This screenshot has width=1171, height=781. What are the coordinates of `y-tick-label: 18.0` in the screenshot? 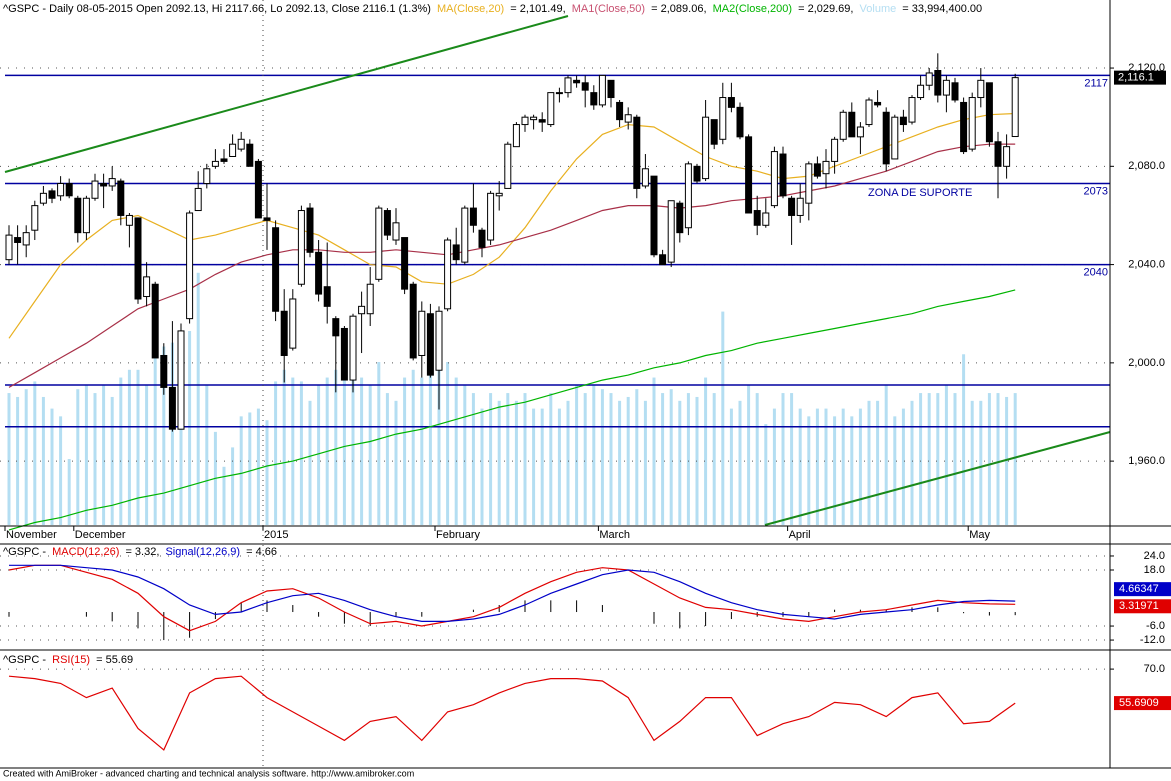 It's located at (1154, 570).